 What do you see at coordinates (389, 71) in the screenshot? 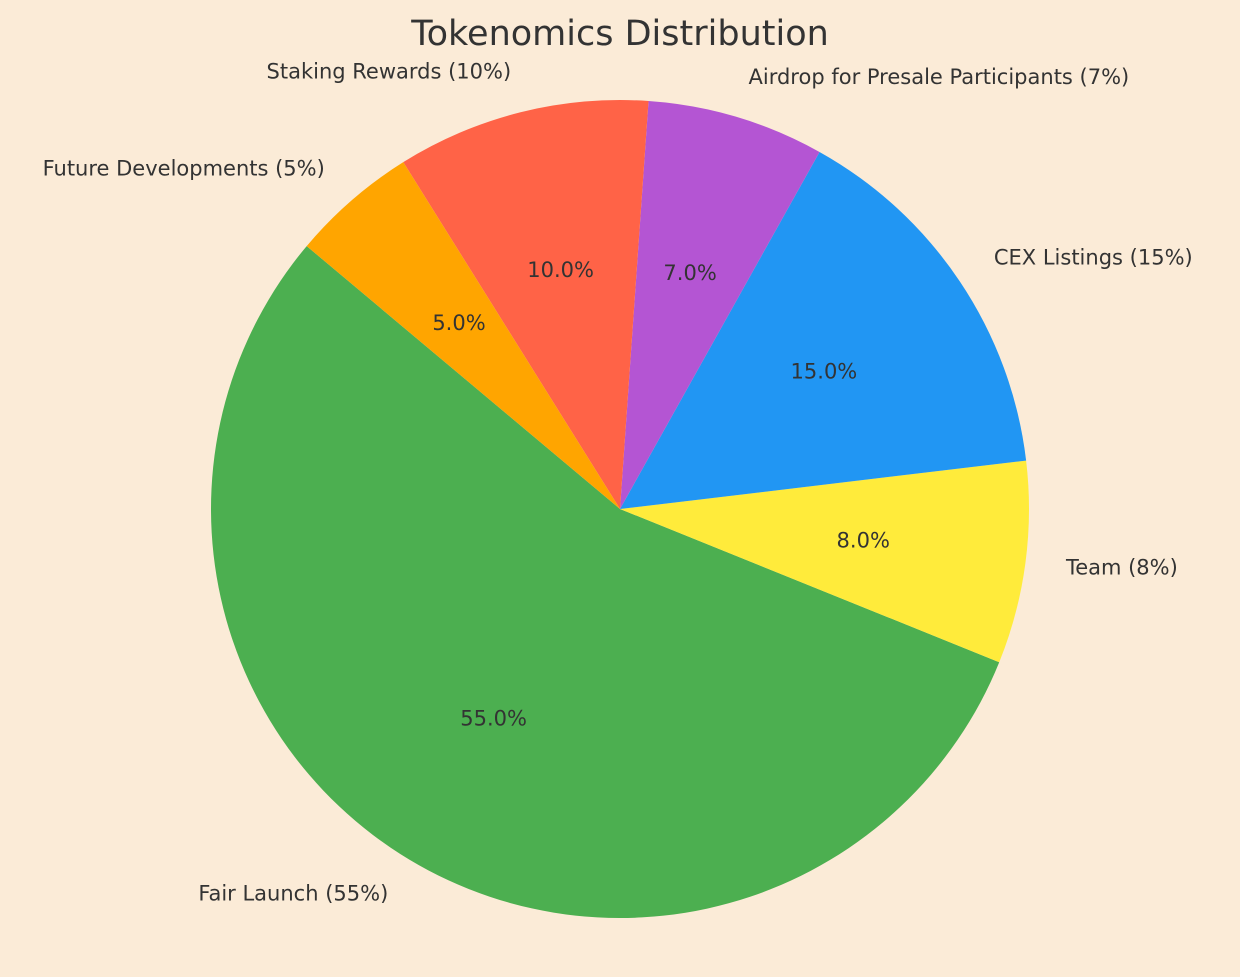
I see `slice-label-staking-rewards: Staking Rewards (10%)` at bounding box center [389, 71].